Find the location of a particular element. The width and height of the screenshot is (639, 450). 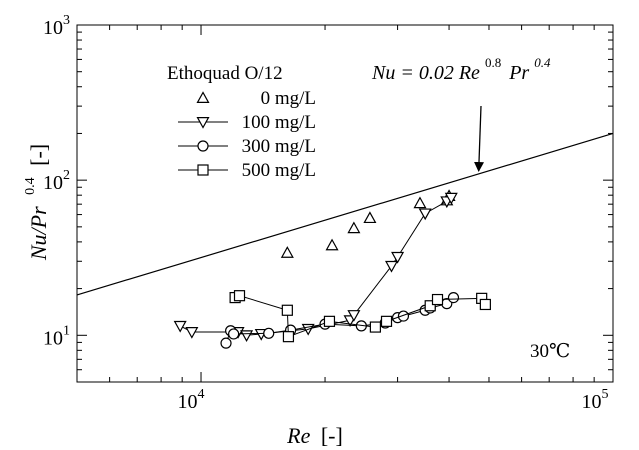

legend-item: 300 mg/L is located at coordinates (247, 146).